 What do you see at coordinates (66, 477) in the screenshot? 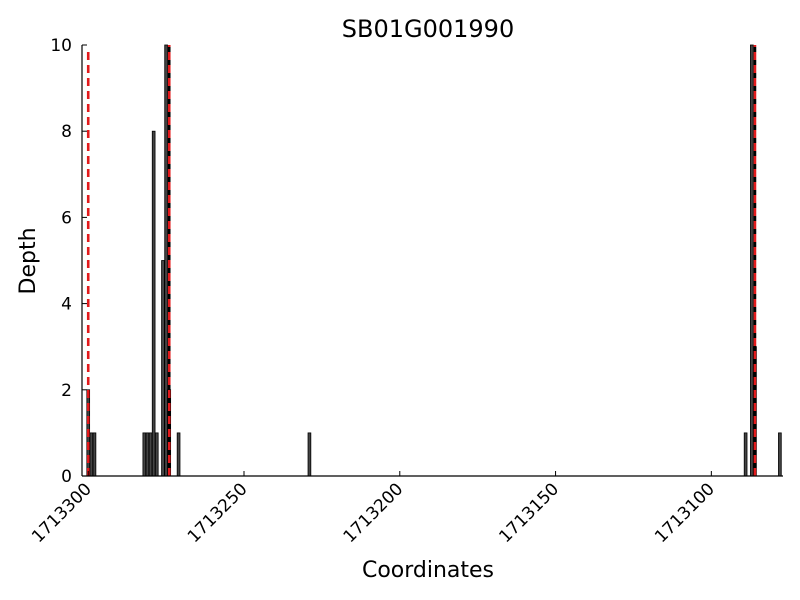
I see `y-tick-label: 0` at bounding box center [66, 477].